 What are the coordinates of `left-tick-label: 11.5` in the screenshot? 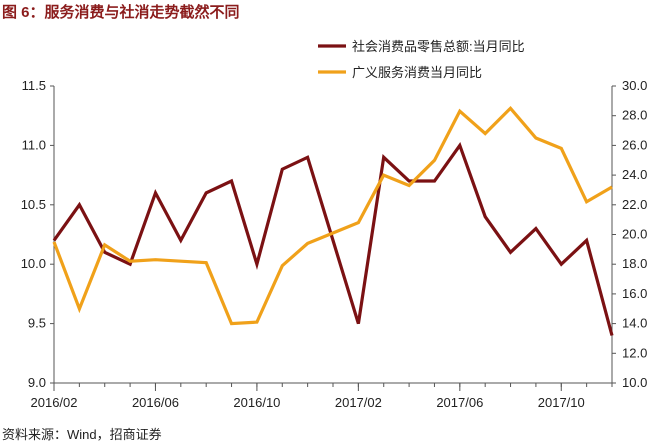 It's located at (34, 85).